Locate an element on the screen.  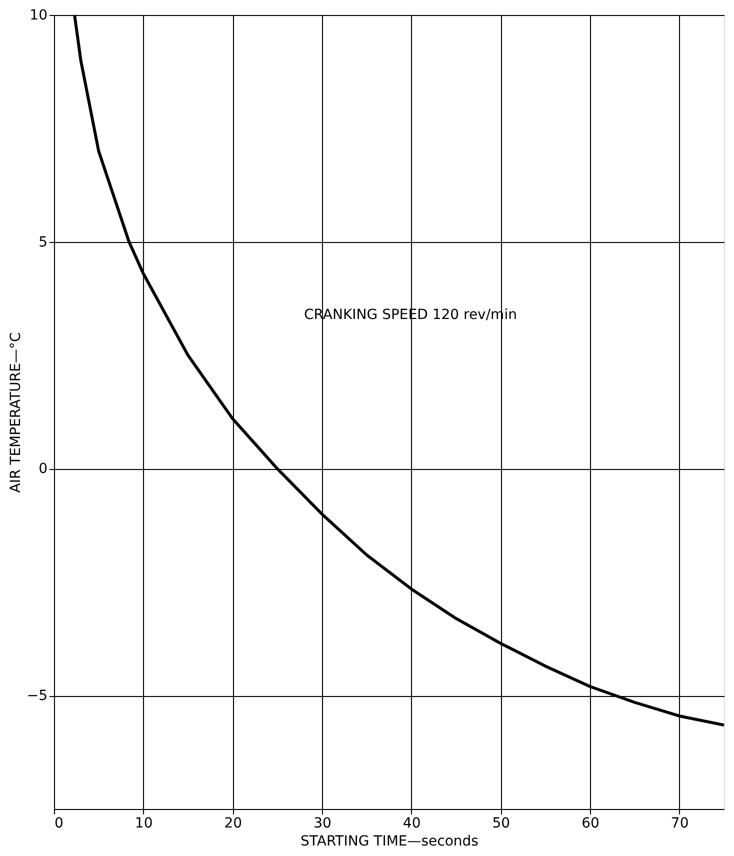
x-tick-label: 30 is located at coordinates (323, 824).